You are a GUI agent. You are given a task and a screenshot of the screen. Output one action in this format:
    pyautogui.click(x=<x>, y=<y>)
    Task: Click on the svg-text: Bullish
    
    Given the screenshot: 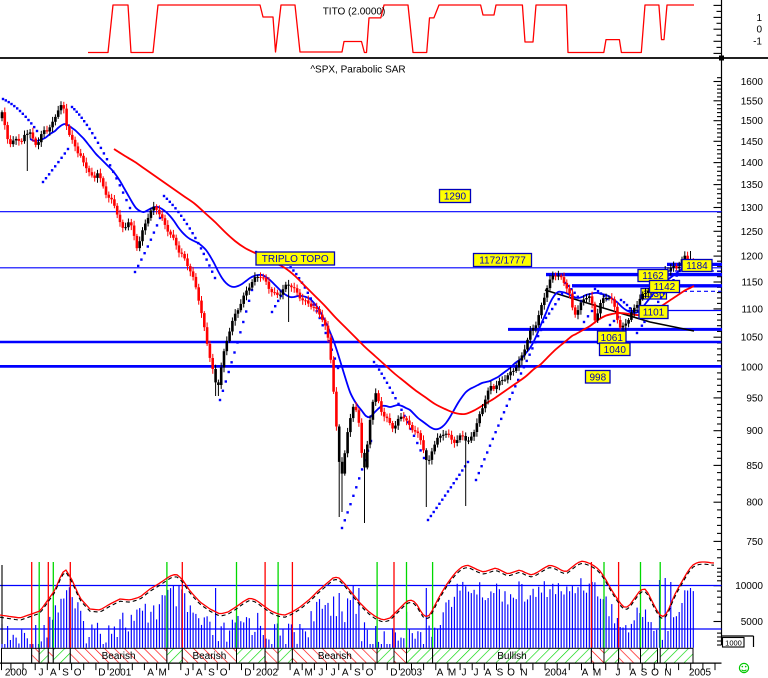 What is the action you would take?
    pyautogui.click(x=511, y=656)
    